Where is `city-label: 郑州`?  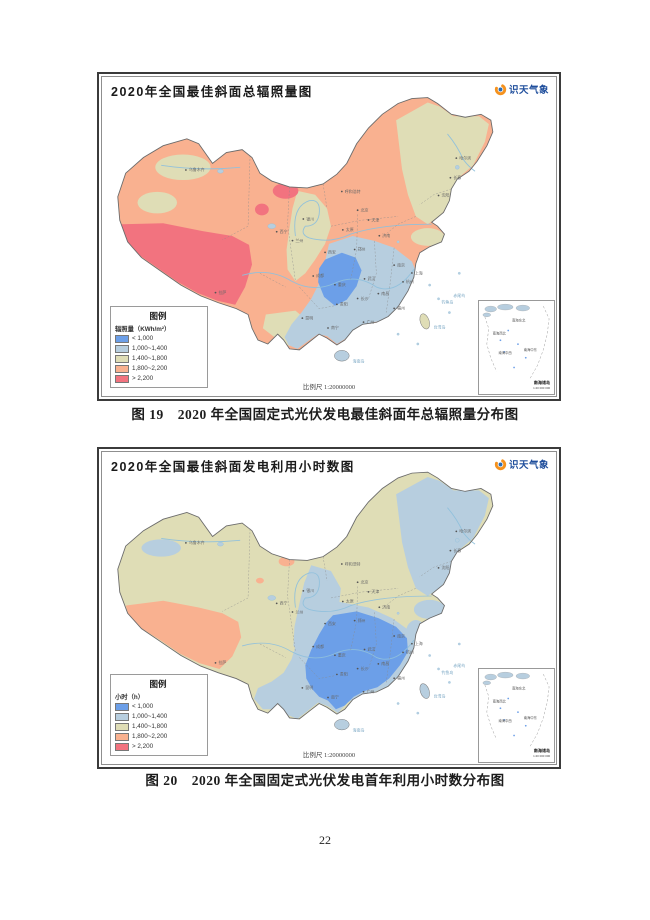
city-label: 郑州 is located at coordinates (362, 620).